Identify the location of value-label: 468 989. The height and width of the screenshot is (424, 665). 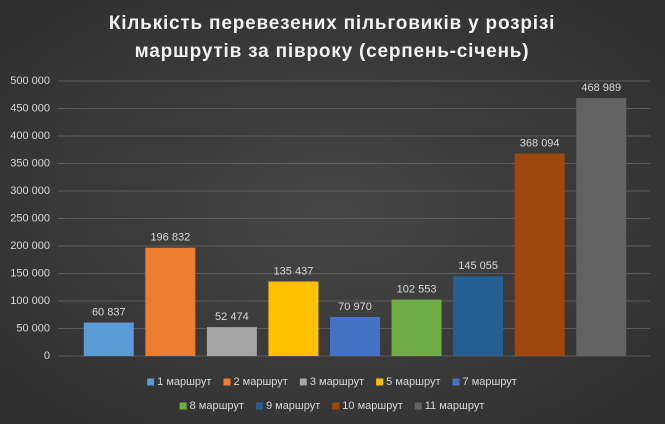
(601, 88).